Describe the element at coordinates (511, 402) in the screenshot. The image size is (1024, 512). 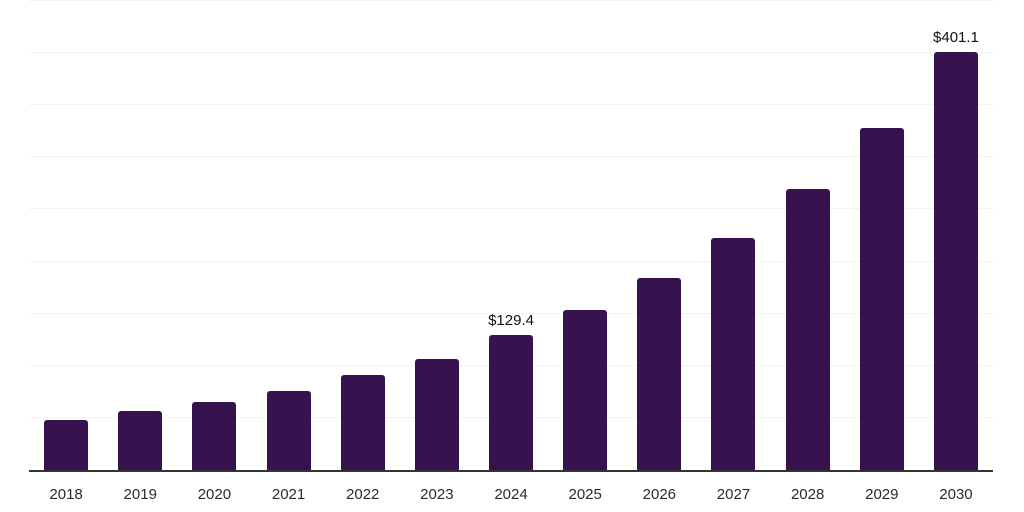
I see `bar-2024` at that location.